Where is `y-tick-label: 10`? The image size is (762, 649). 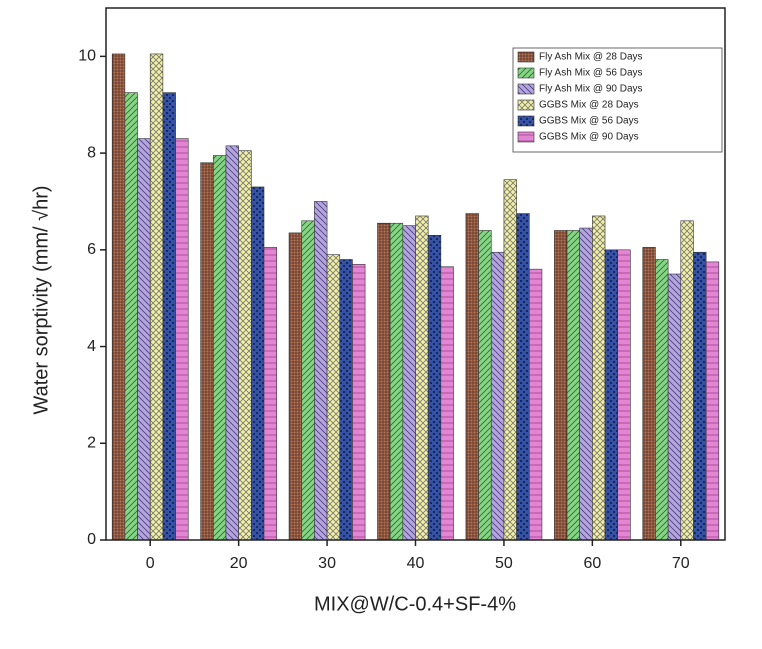 y-tick-label: 10 is located at coordinates (87, 56).